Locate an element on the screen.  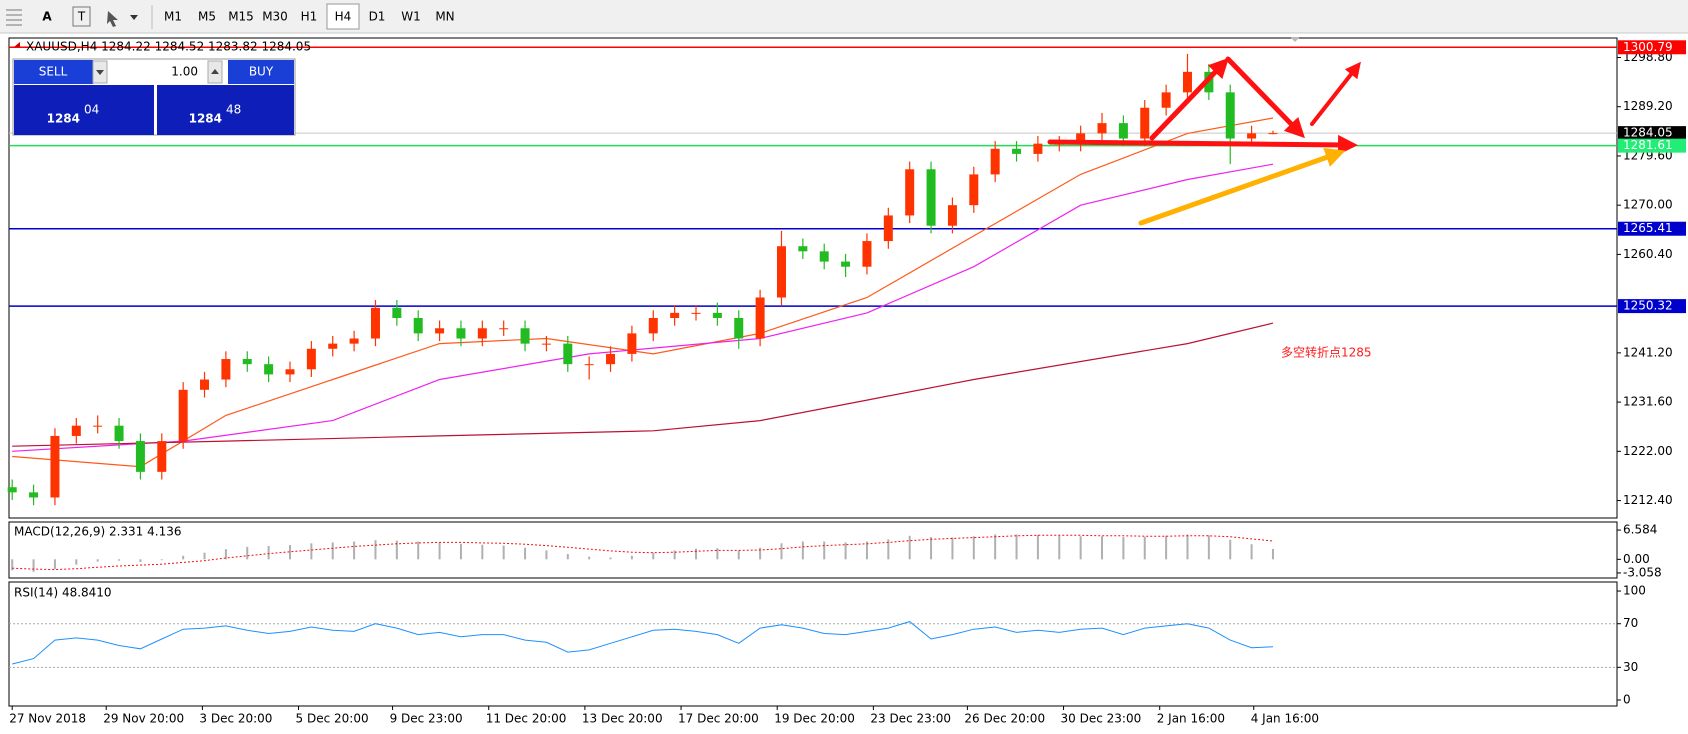
sell-price-small: 04 is located at coordinates (91, 110).